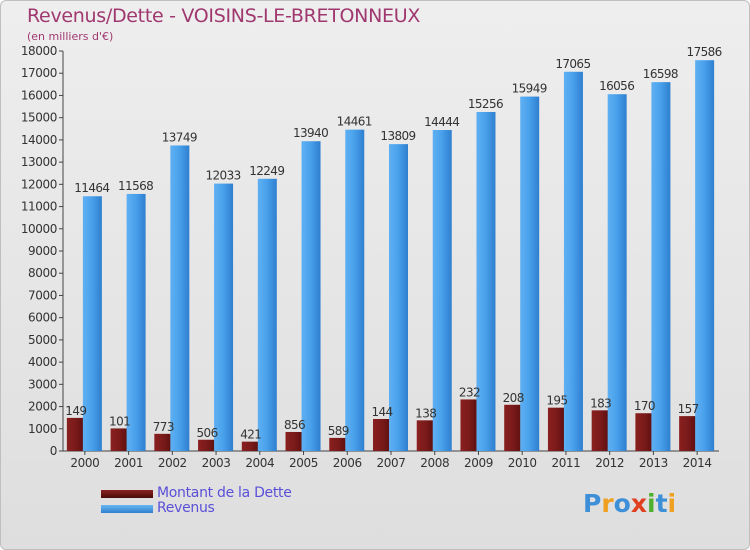 This screenshot has height=550, width=750. Describe the element at coordinates (434, 463) in the screenshot. I see `x-tick-label: 2008` at that location.